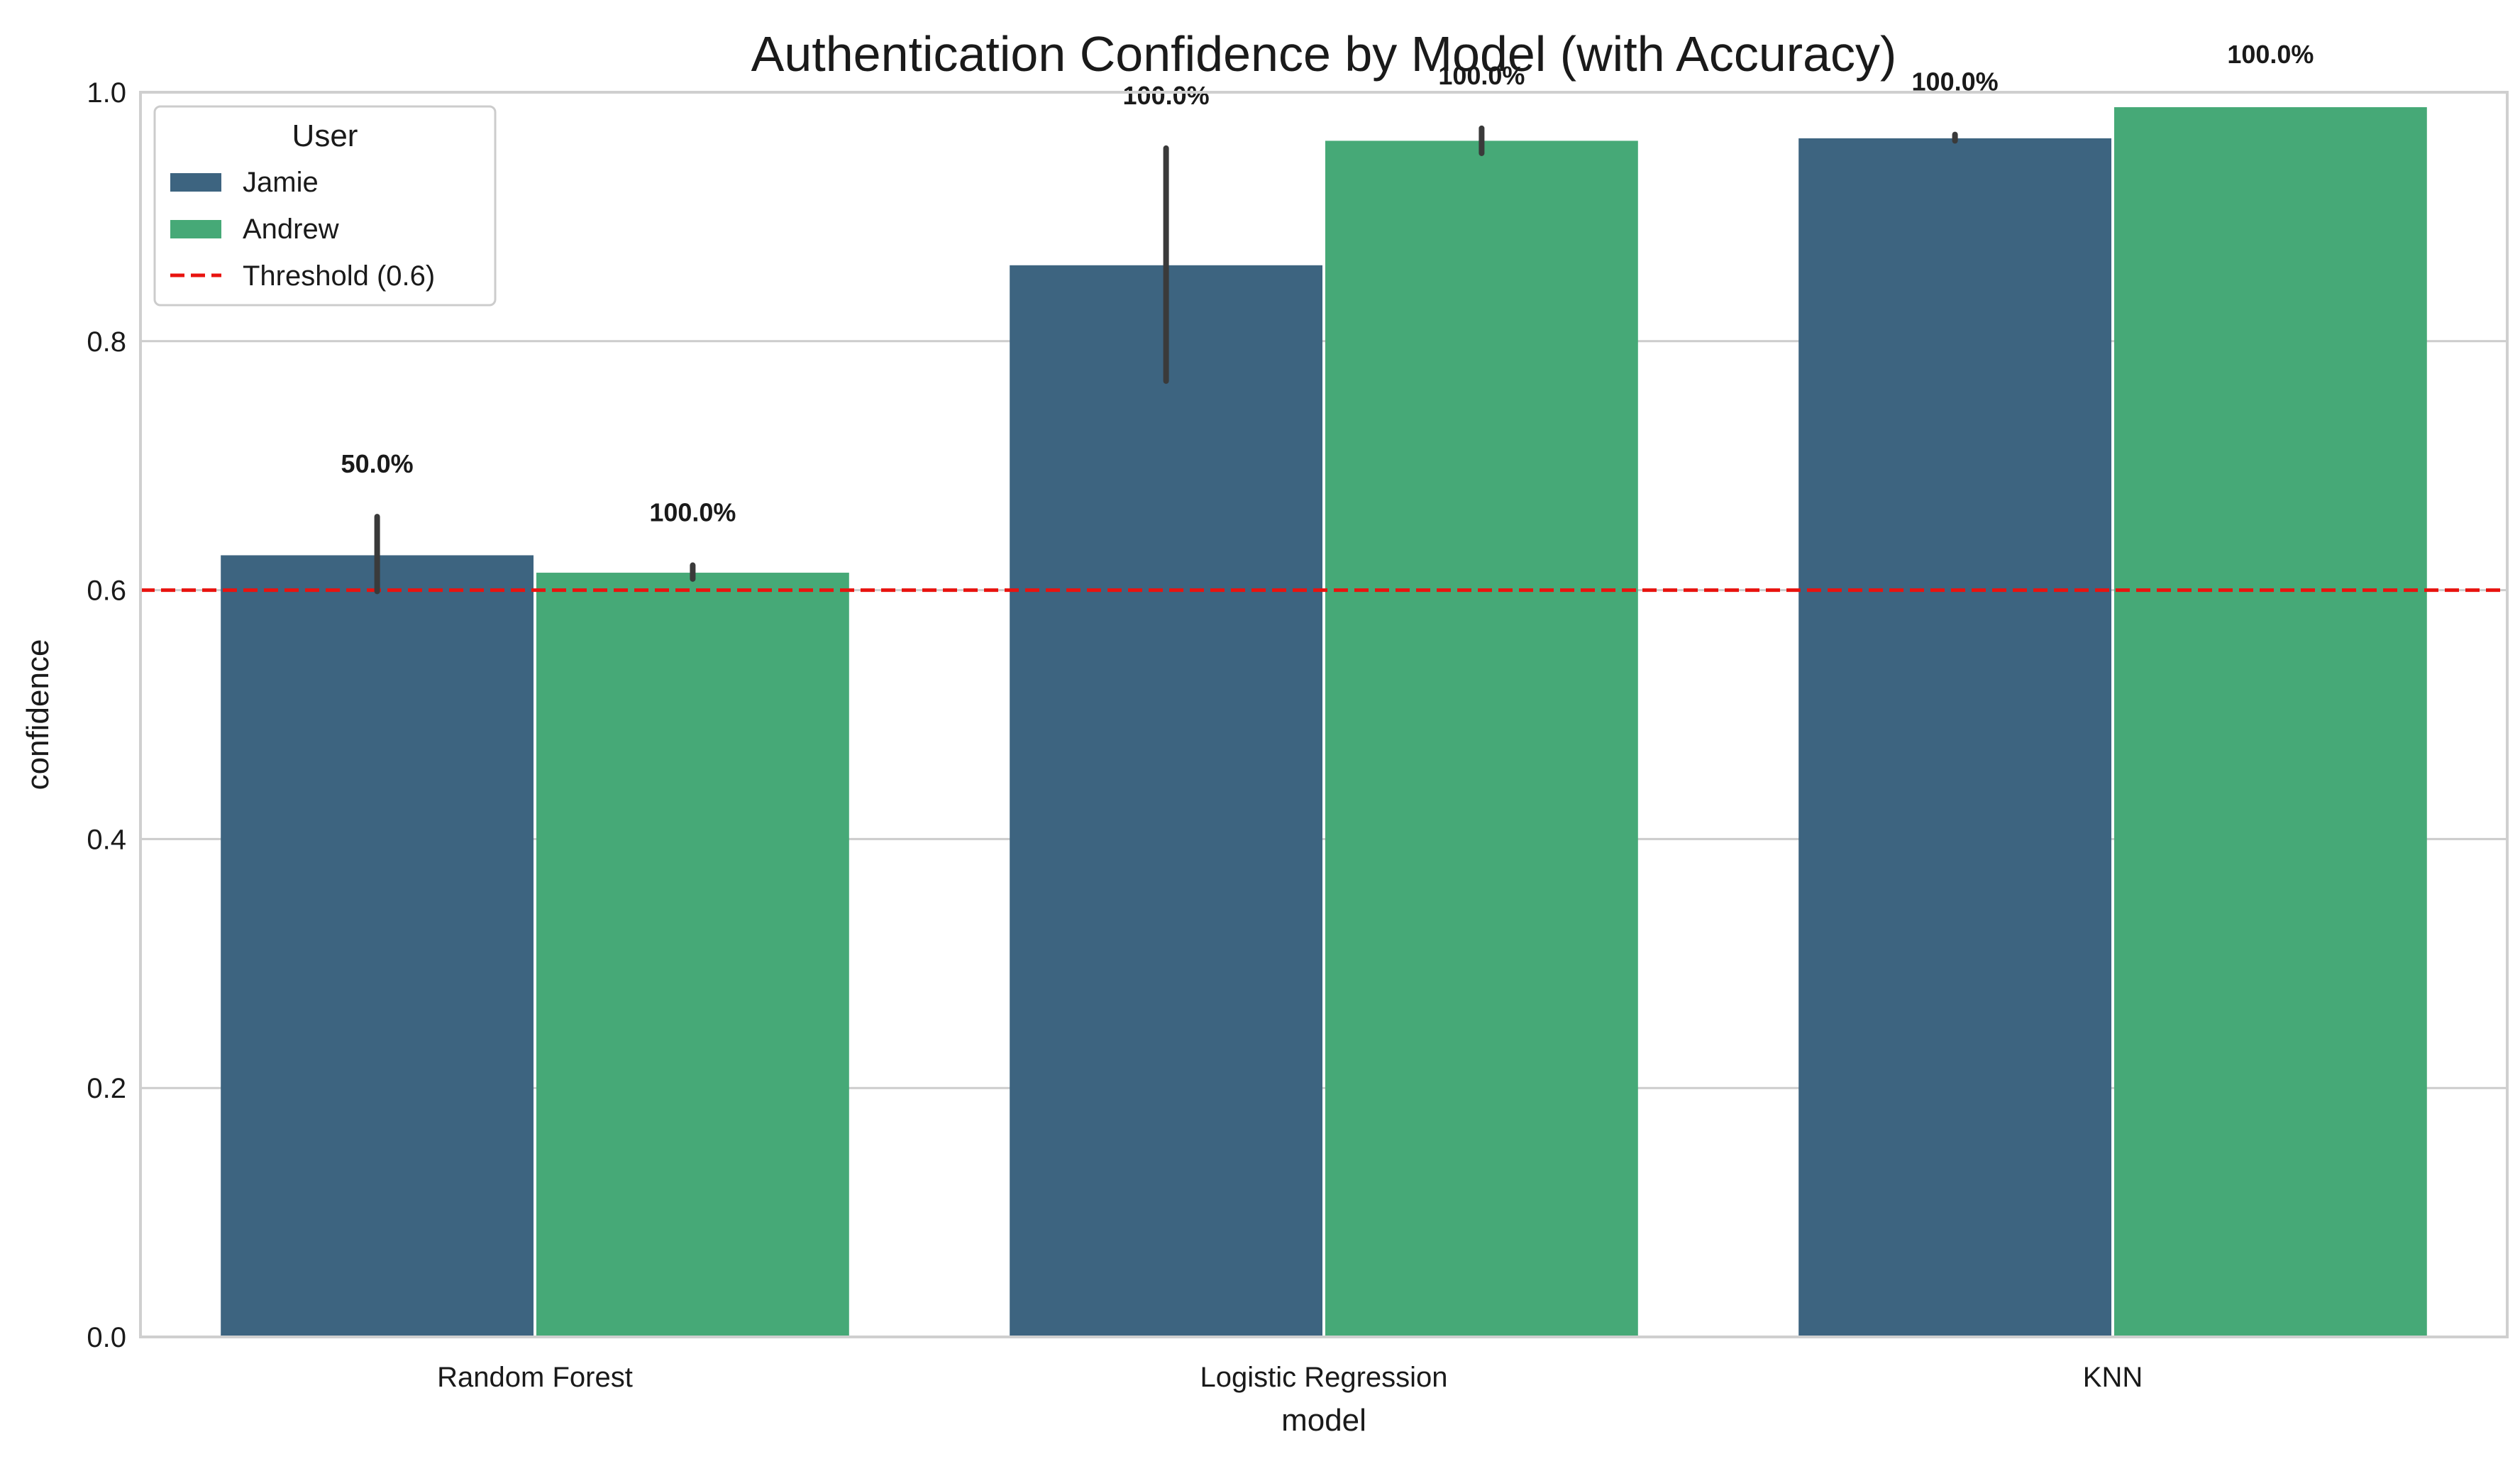 This screenshot has height=1459, width=2520. I want to click on legend-swatch-andrew, so click(195, 229).